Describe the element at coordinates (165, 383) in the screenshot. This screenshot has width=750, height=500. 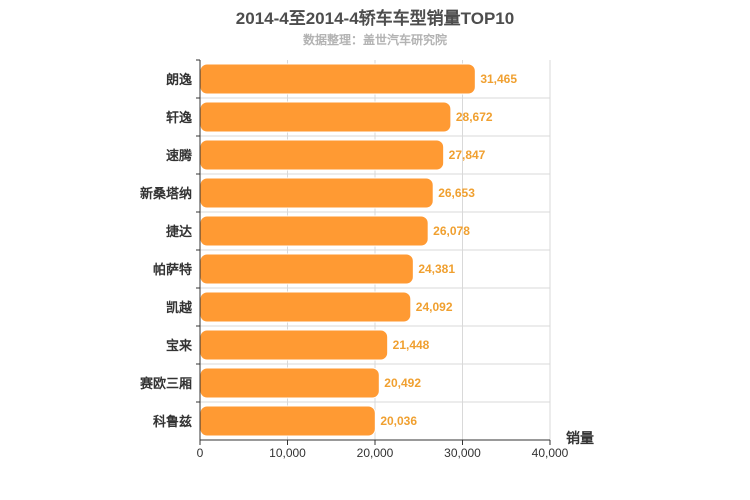
I see `y-category-label: 赛欧三厢` at that location.